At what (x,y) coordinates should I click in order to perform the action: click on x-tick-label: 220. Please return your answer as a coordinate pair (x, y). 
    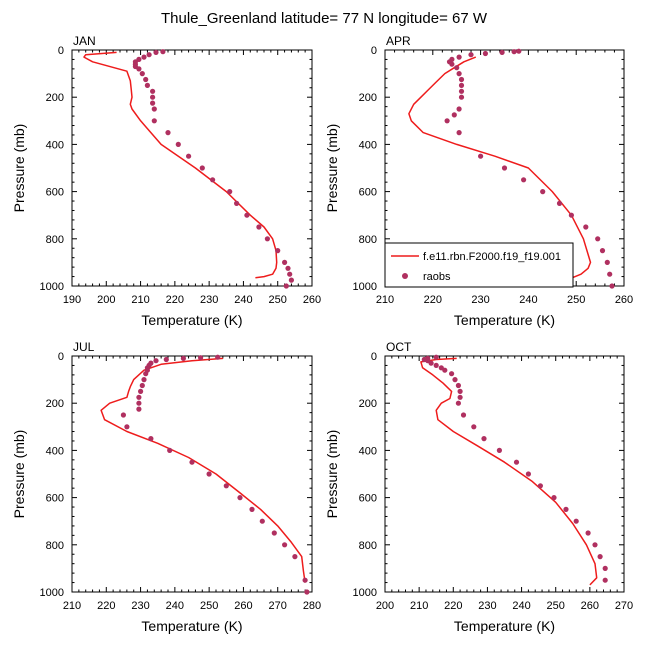
    Looking at the image, I should click on (175, 300).